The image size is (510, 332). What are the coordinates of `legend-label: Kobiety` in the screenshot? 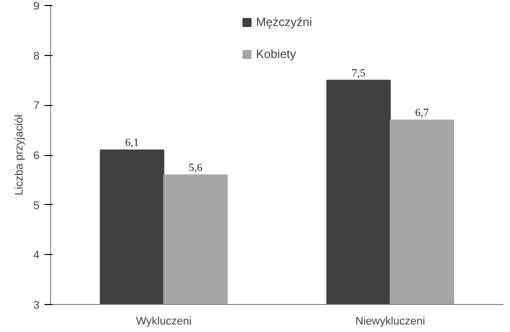 It's located at (276, 54).